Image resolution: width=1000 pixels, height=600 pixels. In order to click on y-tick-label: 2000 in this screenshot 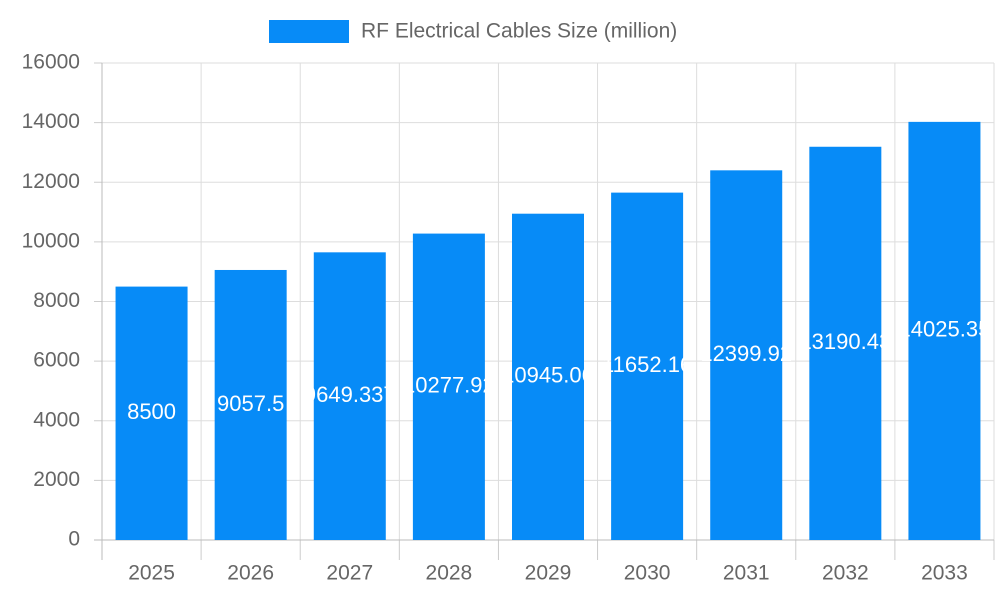, I will do `click(56, 479)`.